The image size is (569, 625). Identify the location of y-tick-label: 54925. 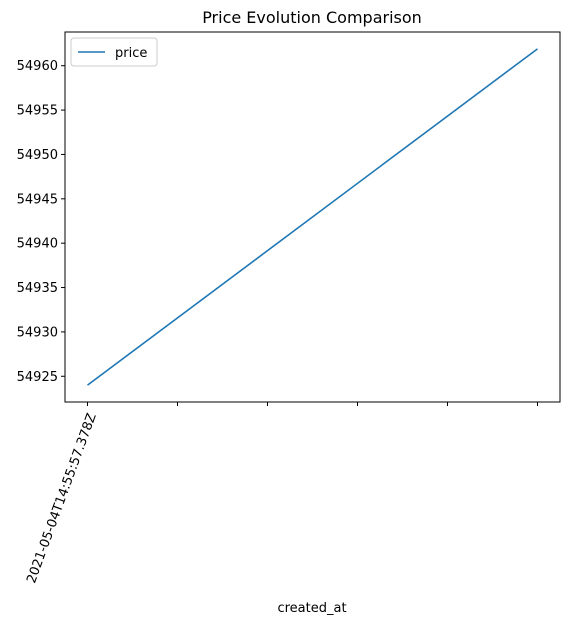
(37, 377).